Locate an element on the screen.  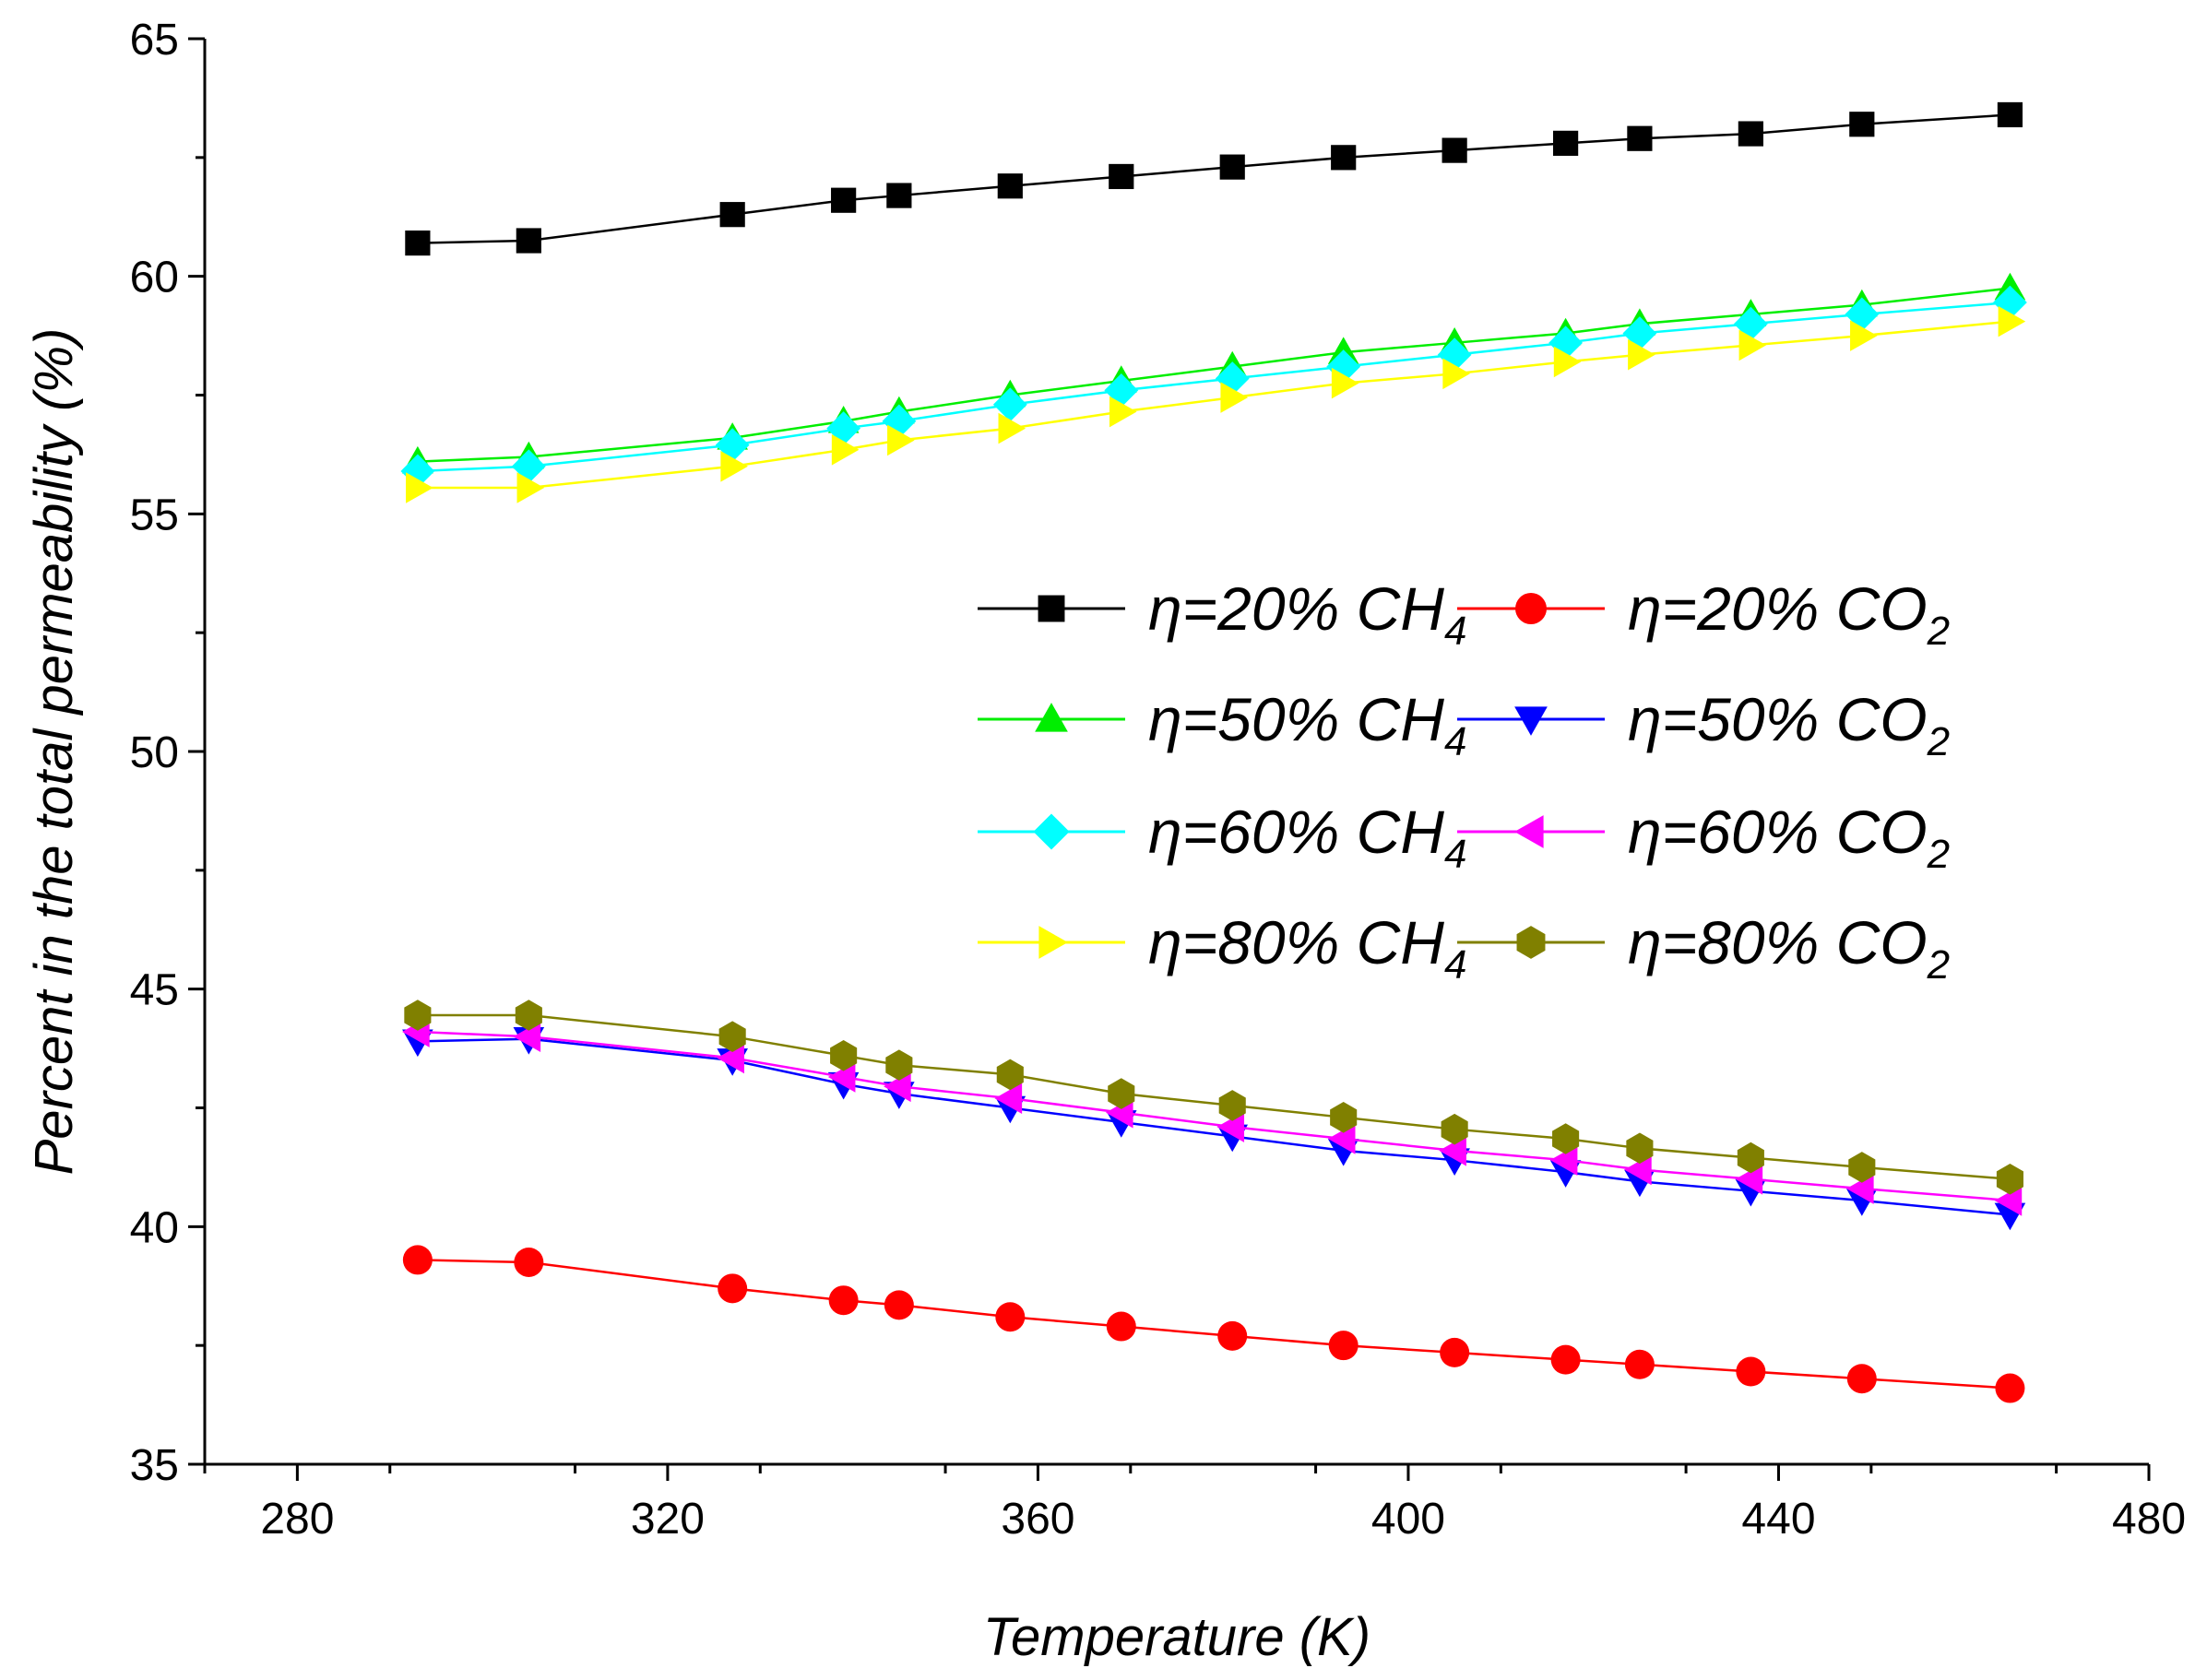
legend-item: η=60% CH4 is located at coordinates (1222, 837).